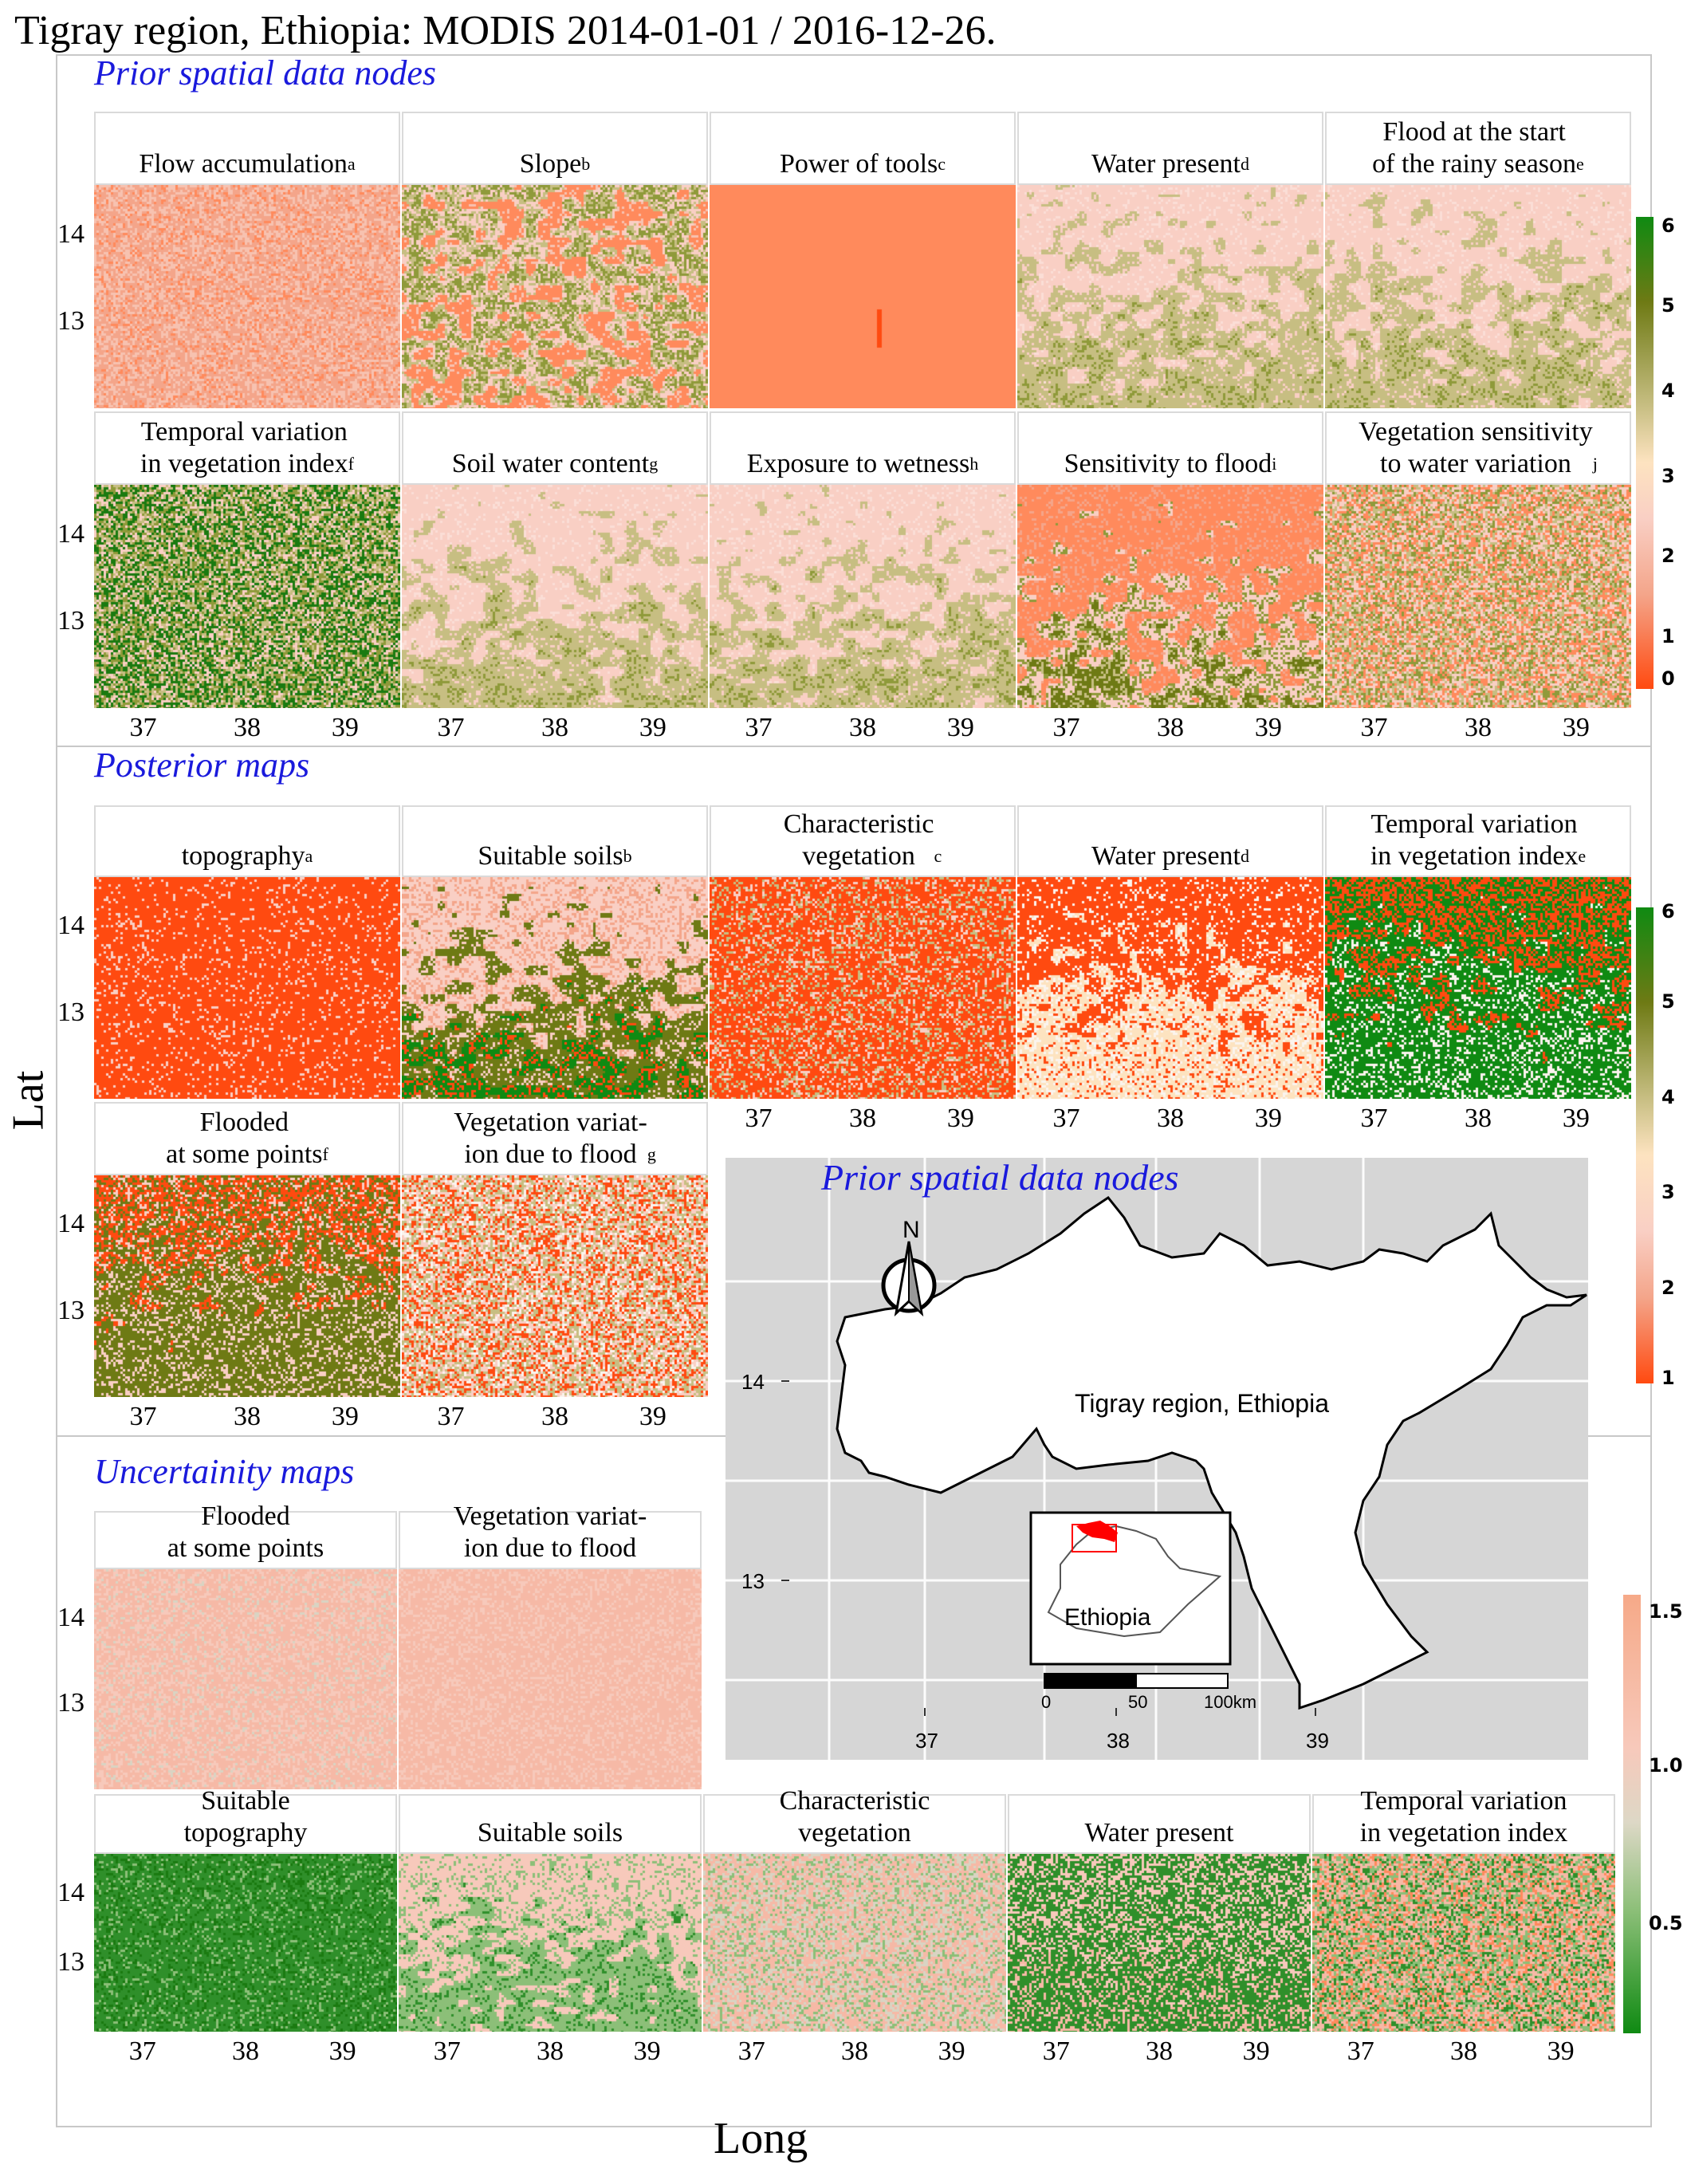 This screenshot has width=1683, height=2184. Describe the element at coordinates (1645, 1145) in the screenshot. I see `posterior-legend-bar` at that location.